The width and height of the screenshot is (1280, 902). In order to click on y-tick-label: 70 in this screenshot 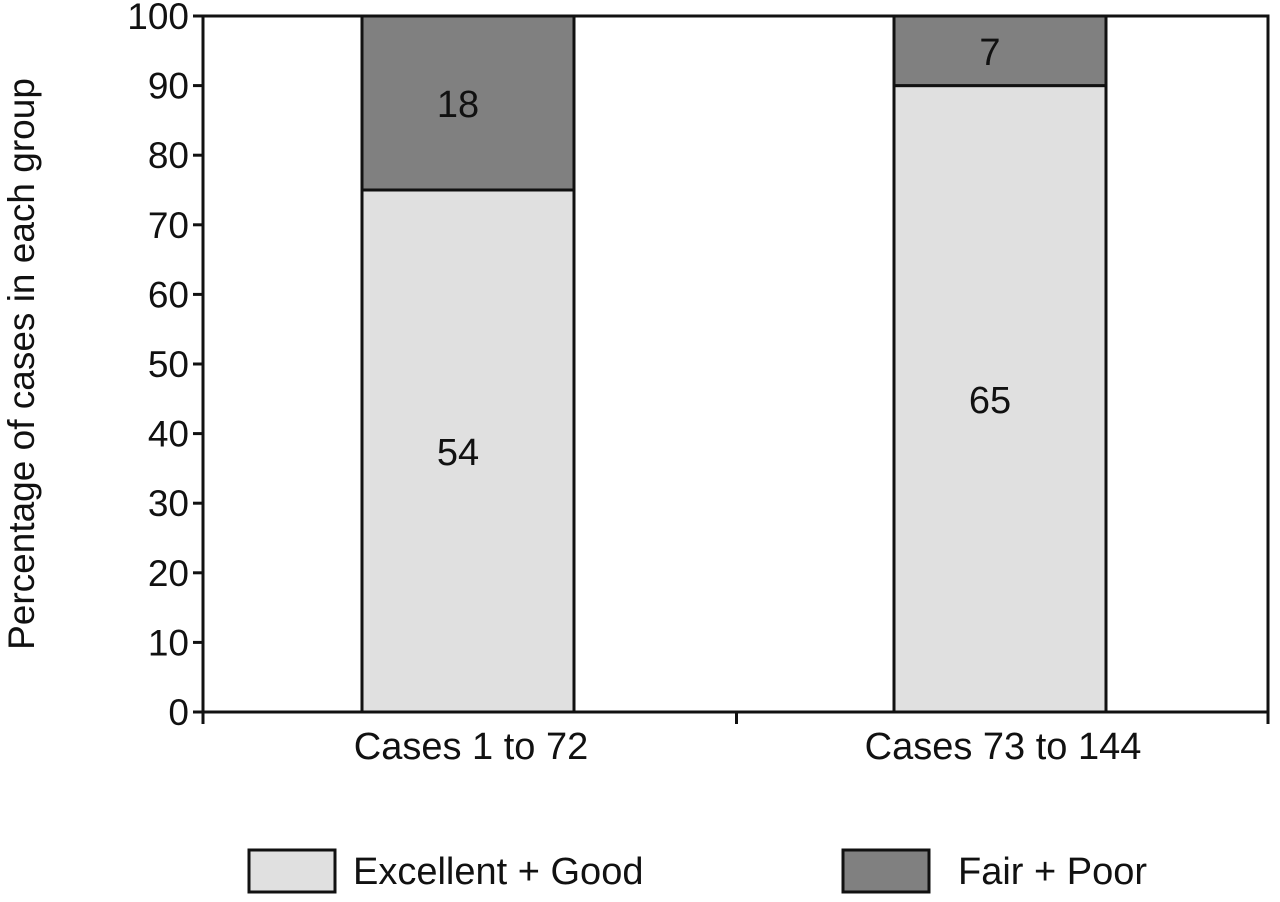, I will do `click(168, 225)`.